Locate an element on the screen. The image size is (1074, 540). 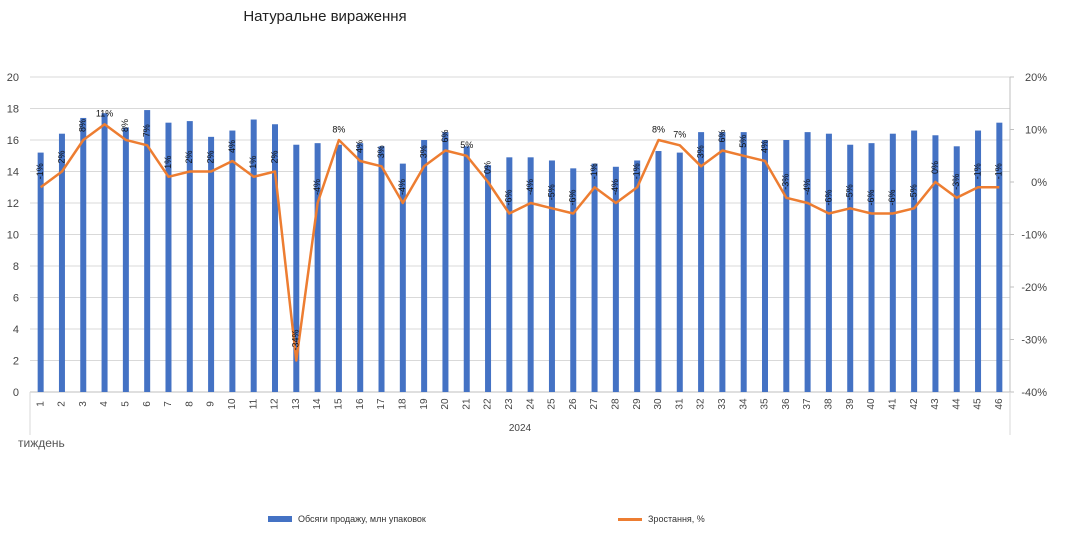
data-label: 11% is located at coordinates (104, 114).